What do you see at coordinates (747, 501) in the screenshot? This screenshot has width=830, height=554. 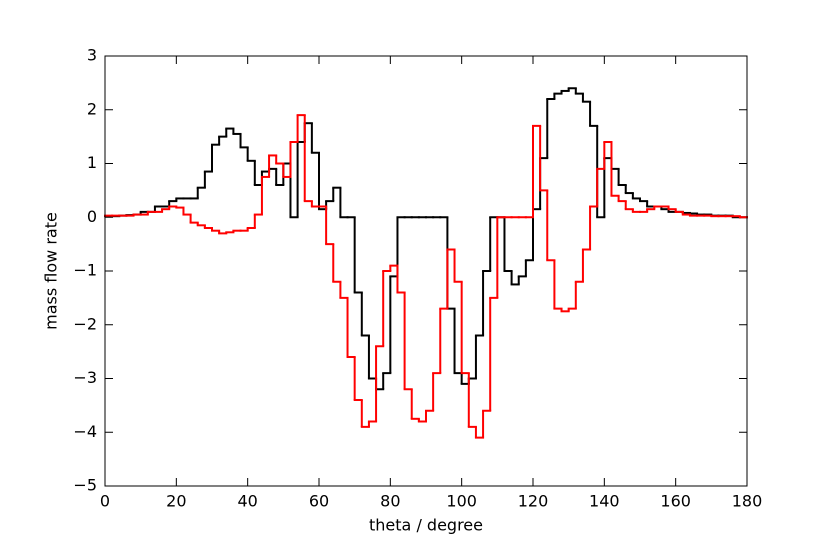 I see `x-tick-label: 180` at bounding box center [747, 501].